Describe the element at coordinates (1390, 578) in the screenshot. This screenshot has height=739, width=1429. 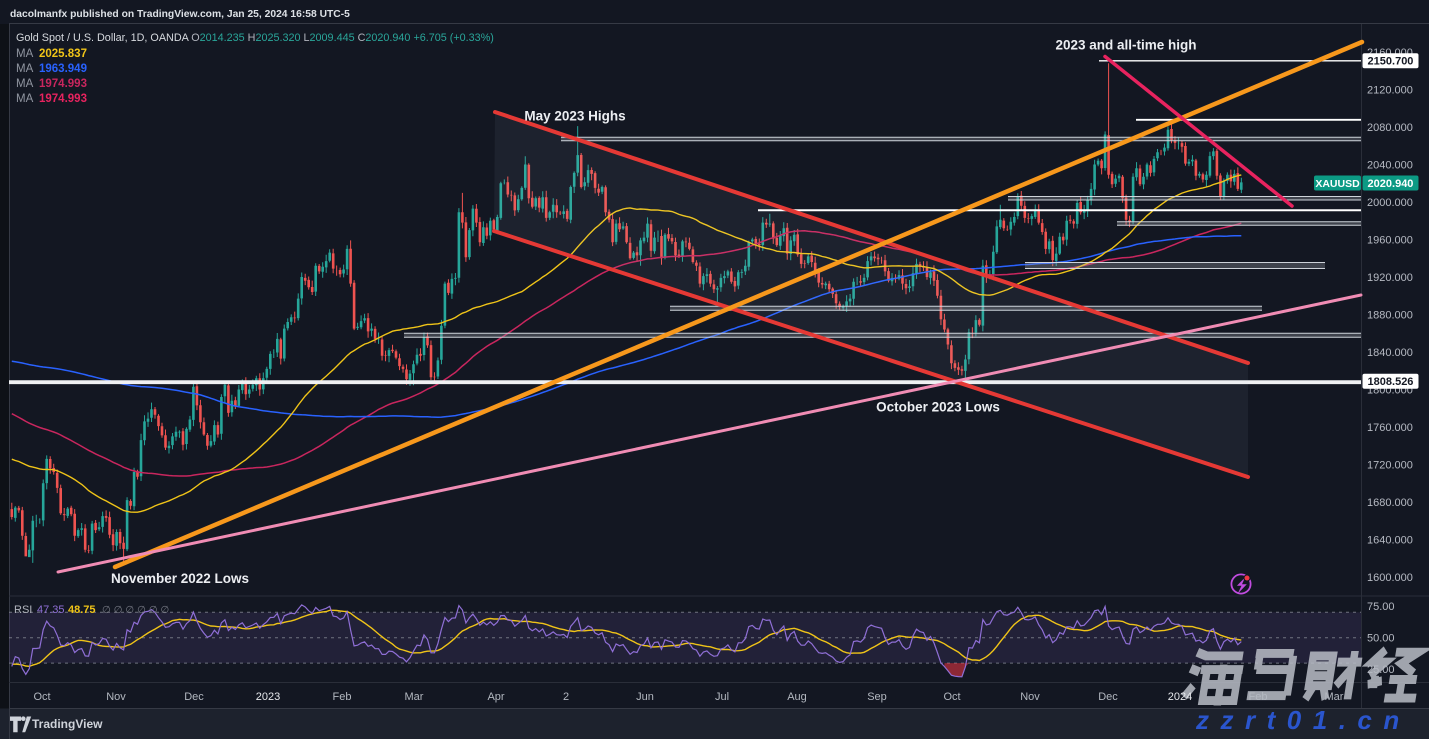
I see `svg-text: 1600.000` at that location.